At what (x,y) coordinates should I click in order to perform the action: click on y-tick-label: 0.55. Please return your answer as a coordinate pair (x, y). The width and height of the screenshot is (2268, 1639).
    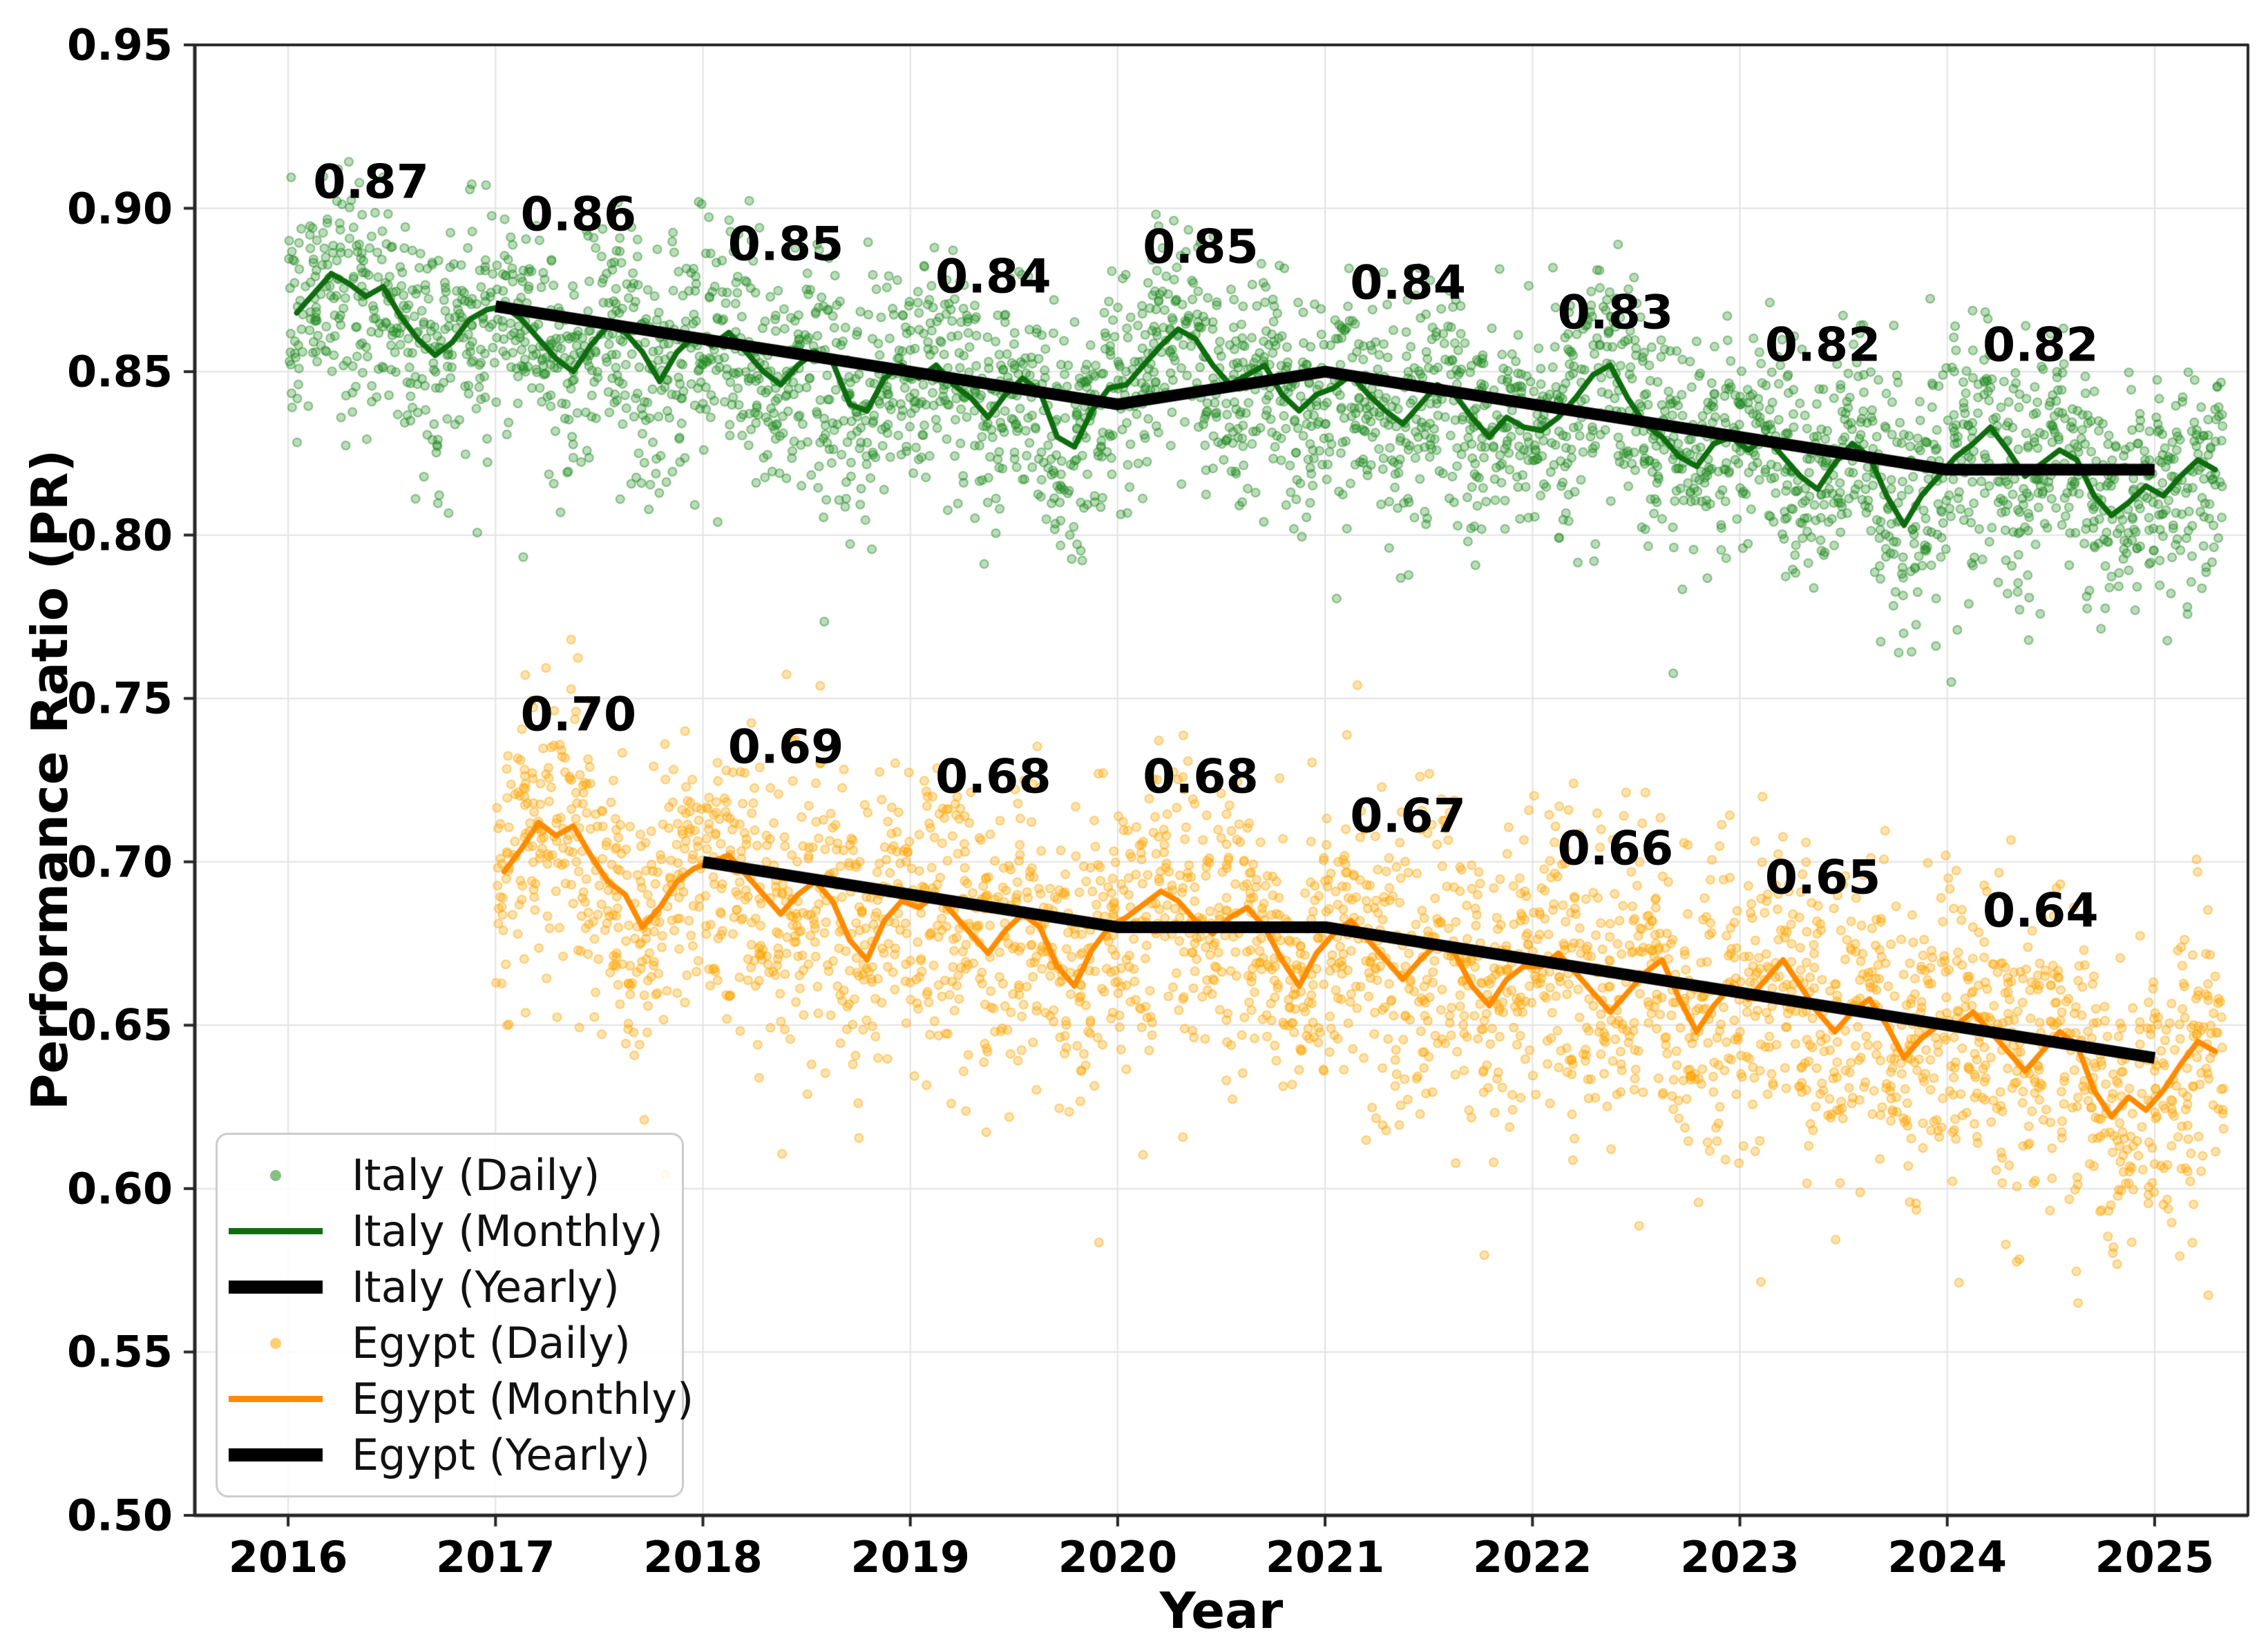
    Looking at the image, I should click on (120, 1351).